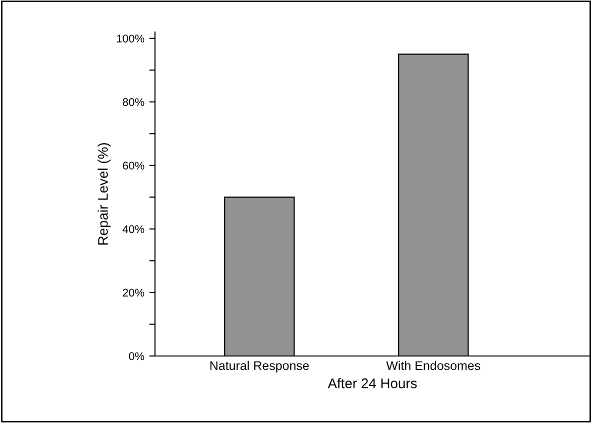  Describe the element at coordinates (104, 194) in the screenshot. I see `y-axis-title: Repair Level (%)` at that location.